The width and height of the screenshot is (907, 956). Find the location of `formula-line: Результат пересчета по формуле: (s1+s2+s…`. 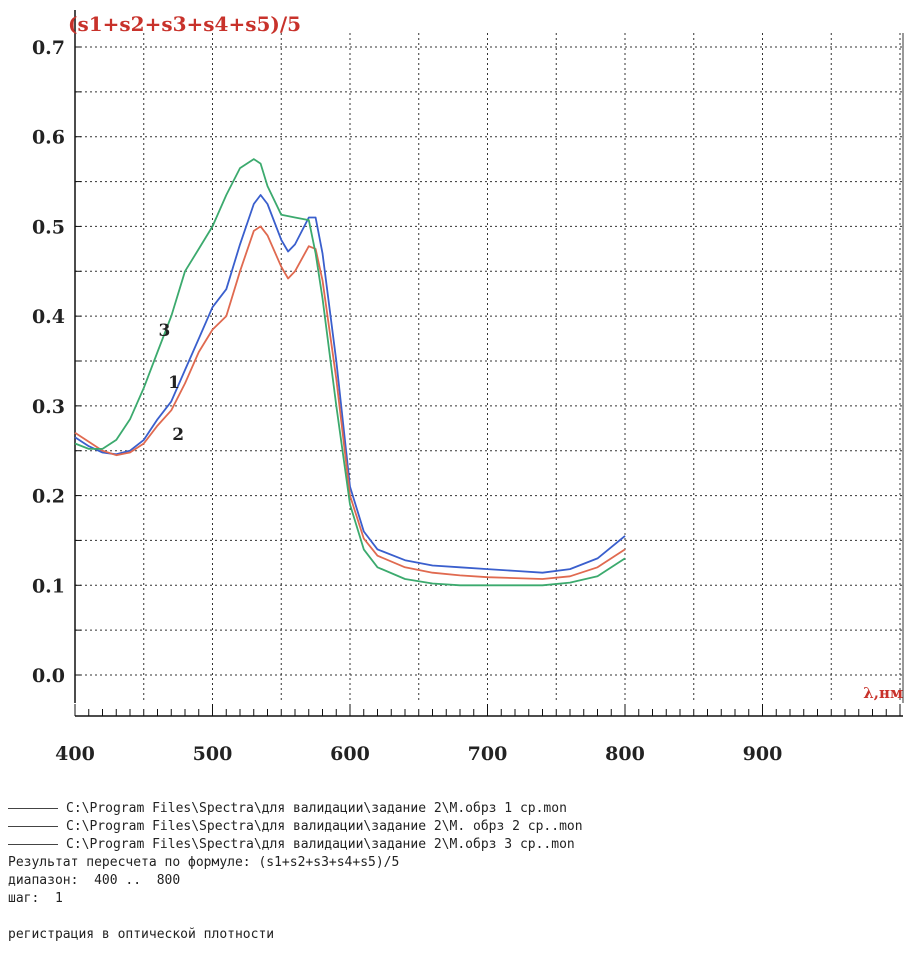

formula-line: Результат пересчета по формуле: (s1+s2+s… is located at coordinates (204, 862).